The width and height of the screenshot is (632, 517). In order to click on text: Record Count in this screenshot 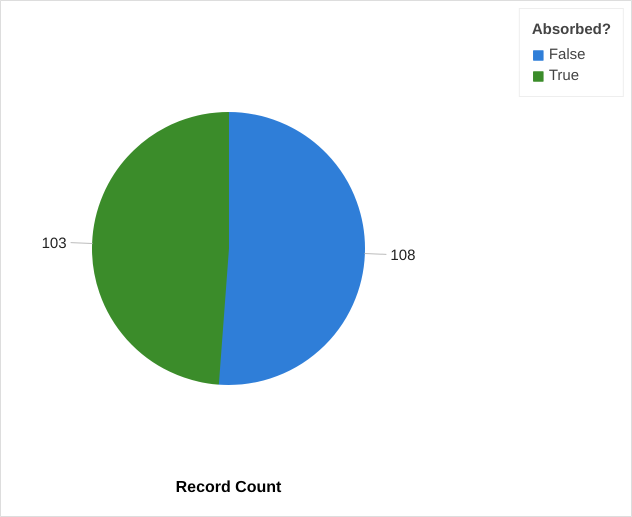, I will do `click(229, 487)`.